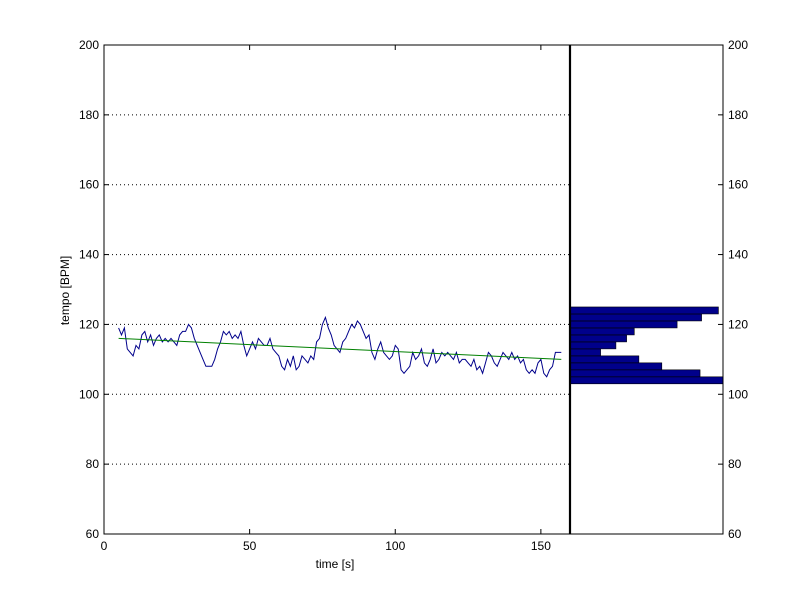 This screenshot has height=600, width=801. What do you see at coordinates (65, 290) in the screenshot?
I see `y-axis-label: tempo [BPM]` at bounding box center [65, 290].